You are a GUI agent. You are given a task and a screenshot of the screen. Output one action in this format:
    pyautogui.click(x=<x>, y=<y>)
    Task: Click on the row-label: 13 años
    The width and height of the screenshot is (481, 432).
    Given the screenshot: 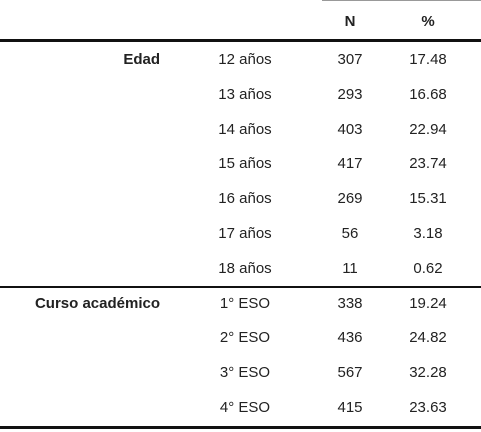 What is the action you would take?
    pyautogui.click(x=245, y=94)
    